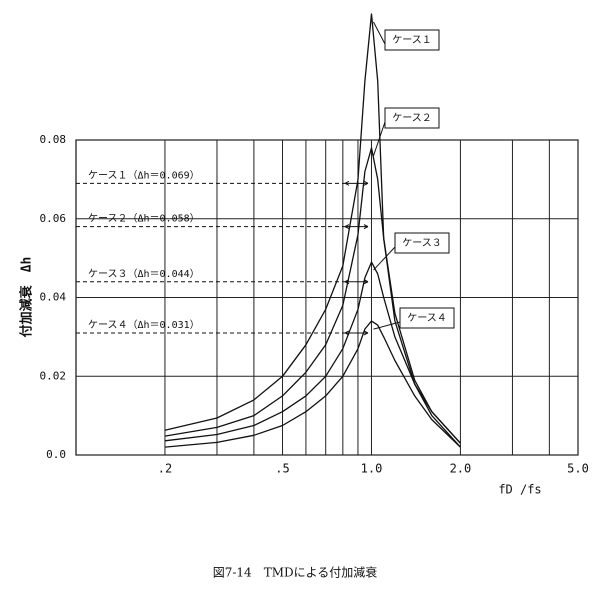 The width and height of the screenshot is (600, 590). I want to click on y-tick-label: 0.0, so click(56, 454).